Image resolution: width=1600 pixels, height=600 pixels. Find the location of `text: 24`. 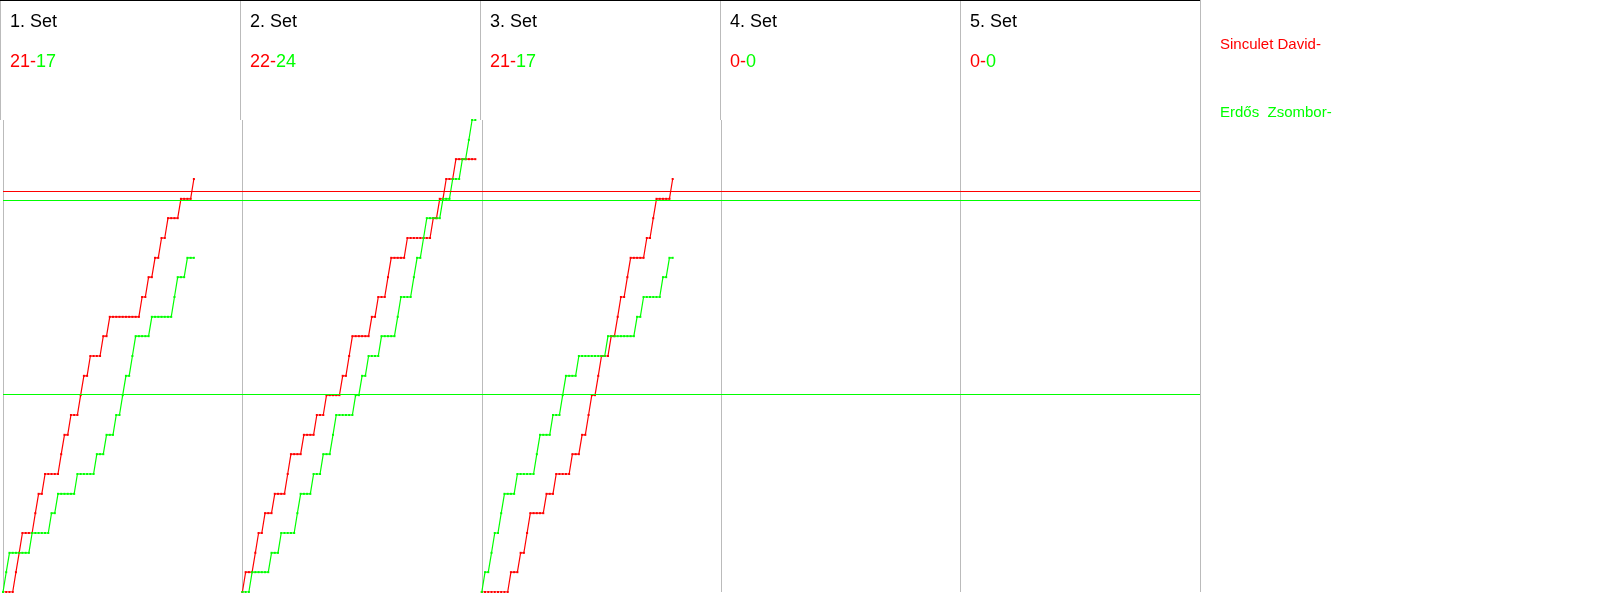

text: 24 is located at coordinates (286, 61).